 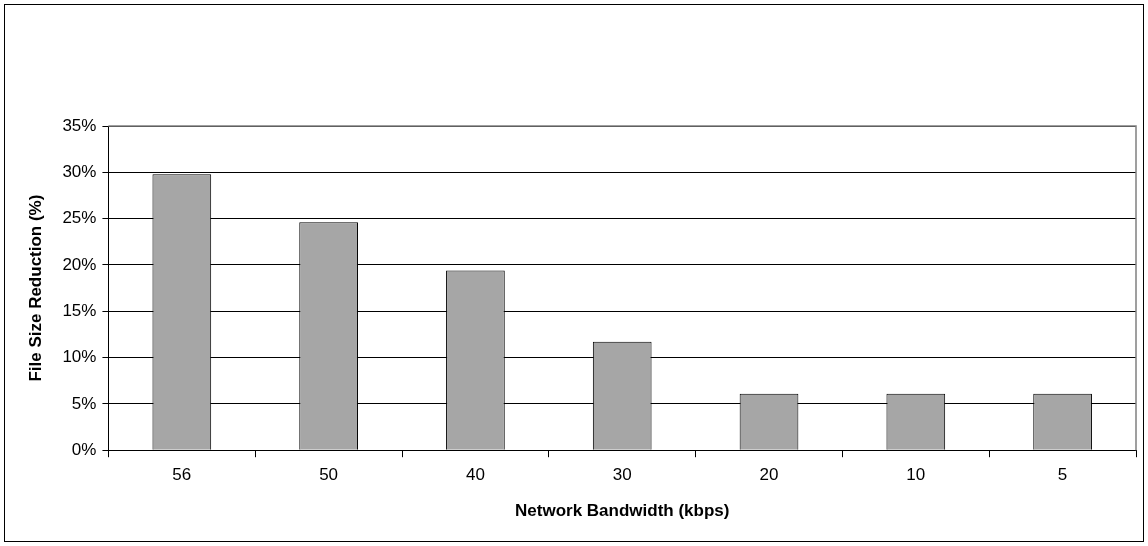 I want to click on x-tick-label: 5, so click(x=1062, y=475).